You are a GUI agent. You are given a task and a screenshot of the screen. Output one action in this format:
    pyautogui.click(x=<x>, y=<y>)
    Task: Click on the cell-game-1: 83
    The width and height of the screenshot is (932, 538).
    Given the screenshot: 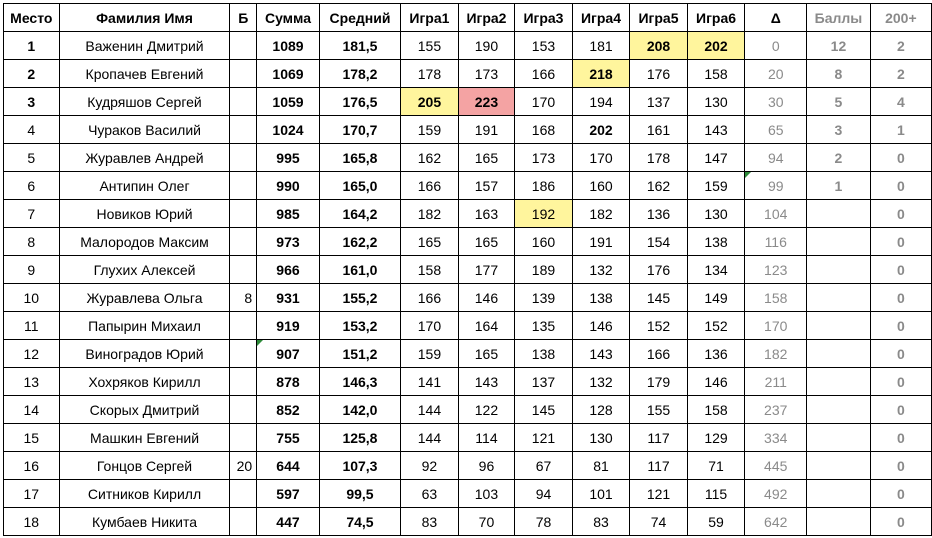 What is the action you would take?
    pyautogui.click(x=429, y=521)
    